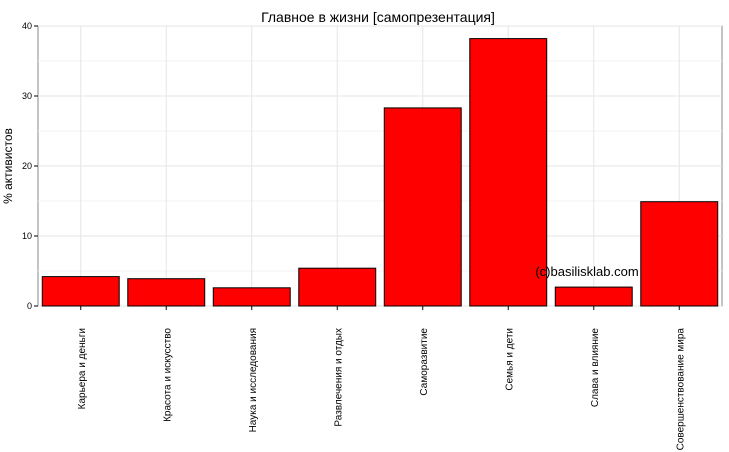 The height and width of the screenshot is (452, 729). What do you see at coordinates (82, 368) in the screenshot?
I see `x-tick-label: Карьера и деньги` at bounding box center [82, 368].